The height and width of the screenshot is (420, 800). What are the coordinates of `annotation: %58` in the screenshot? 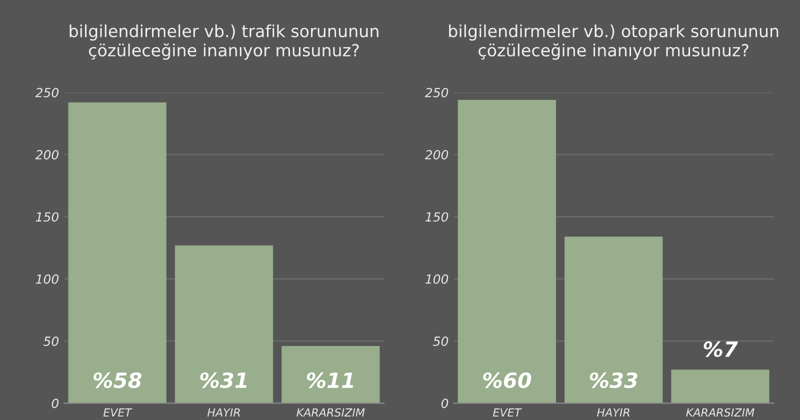 It's located at (118, 380).